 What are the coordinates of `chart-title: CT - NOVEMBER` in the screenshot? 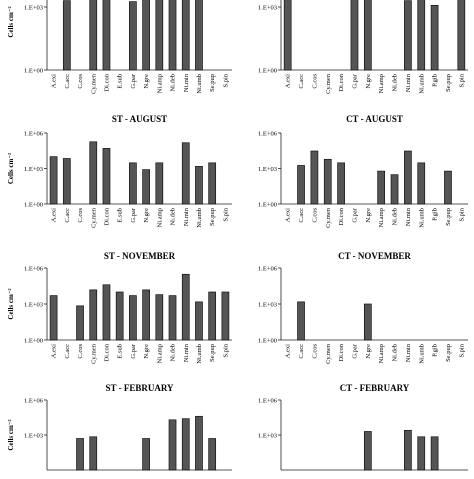 It's located at (374, 256).